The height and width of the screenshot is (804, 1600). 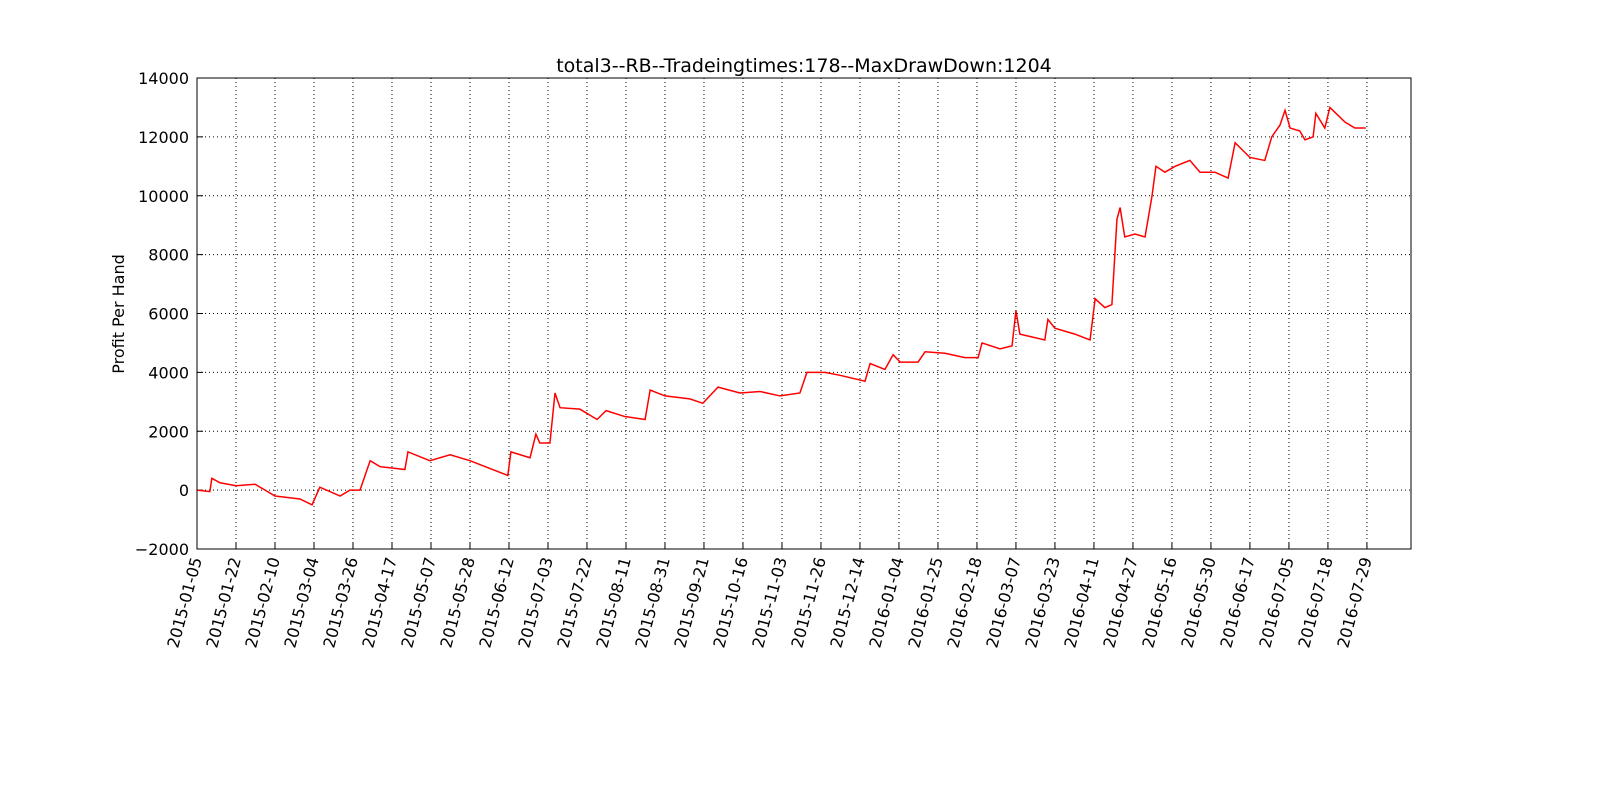 What do you see at coordinates (691, 602) in the screenshot?
I see `x-tick-label: 2015-09-21` at bounding box center [691, 602].